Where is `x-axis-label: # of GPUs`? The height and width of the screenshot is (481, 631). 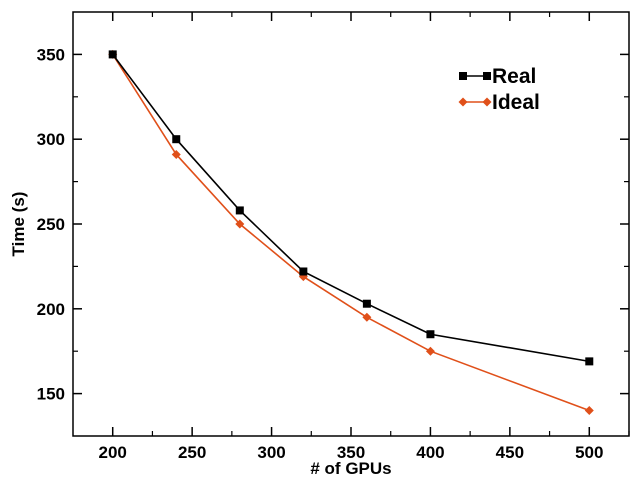
x-axis-label: # of GPUs is located at coordinates (350, 468).